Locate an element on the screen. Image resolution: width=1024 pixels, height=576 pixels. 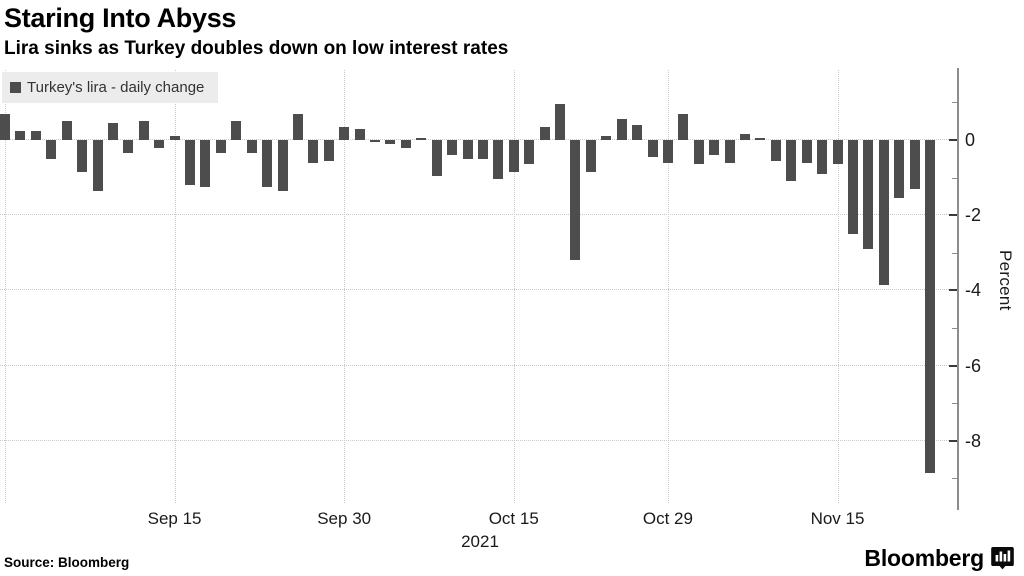
bloomberg-logo-icon is located at coordinates (1002, 558).